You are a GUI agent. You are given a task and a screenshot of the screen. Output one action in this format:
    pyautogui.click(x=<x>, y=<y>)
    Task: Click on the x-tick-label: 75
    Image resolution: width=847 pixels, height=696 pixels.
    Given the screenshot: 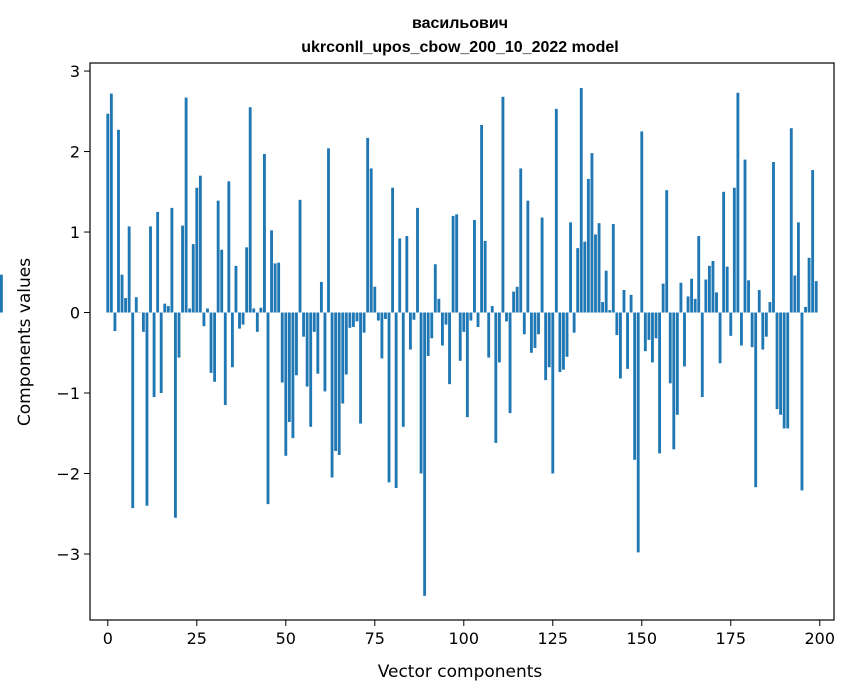 What is the action you would take?
    pyautogui.click(x=375, y=638)
    